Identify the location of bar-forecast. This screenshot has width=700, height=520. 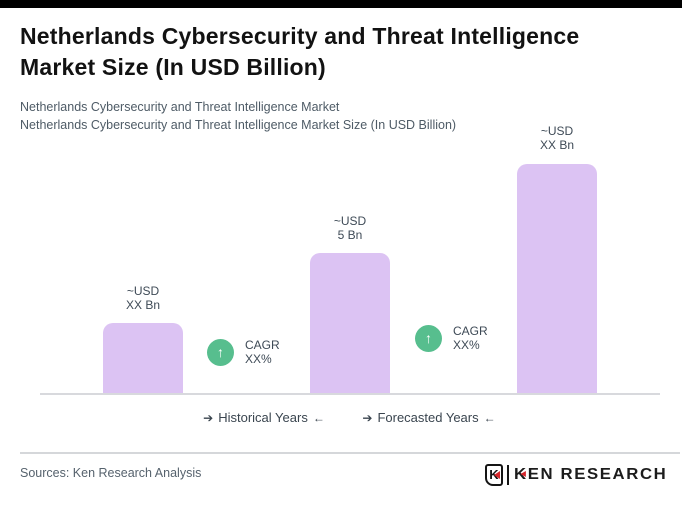
(557, 279).